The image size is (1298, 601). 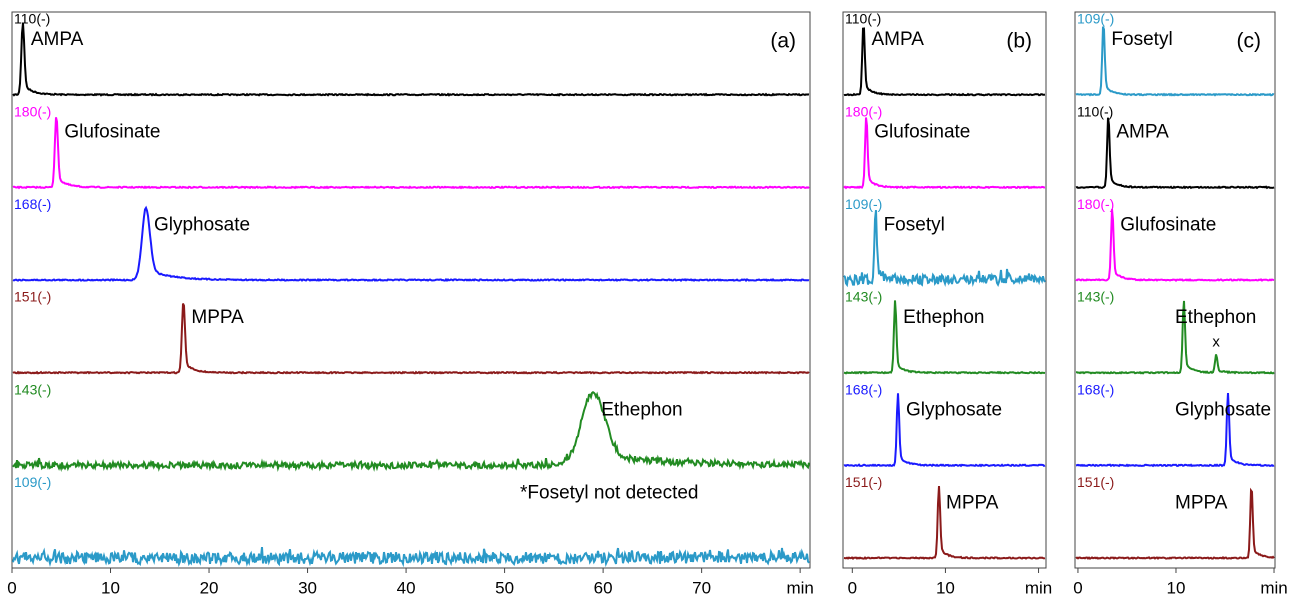 What do you see at coordinates (1019, 41) in the screenshot?
I see `panel-label: (b)` at bounding box center [1019, 41].